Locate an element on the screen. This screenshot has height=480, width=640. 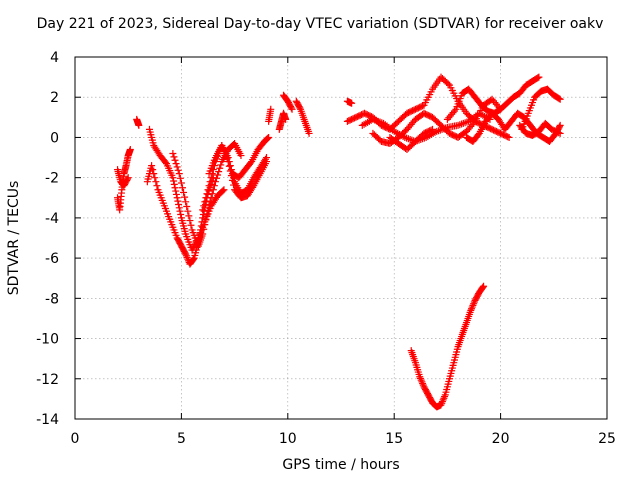
x-tick-label: 20 is located at coordinates (501, 439).